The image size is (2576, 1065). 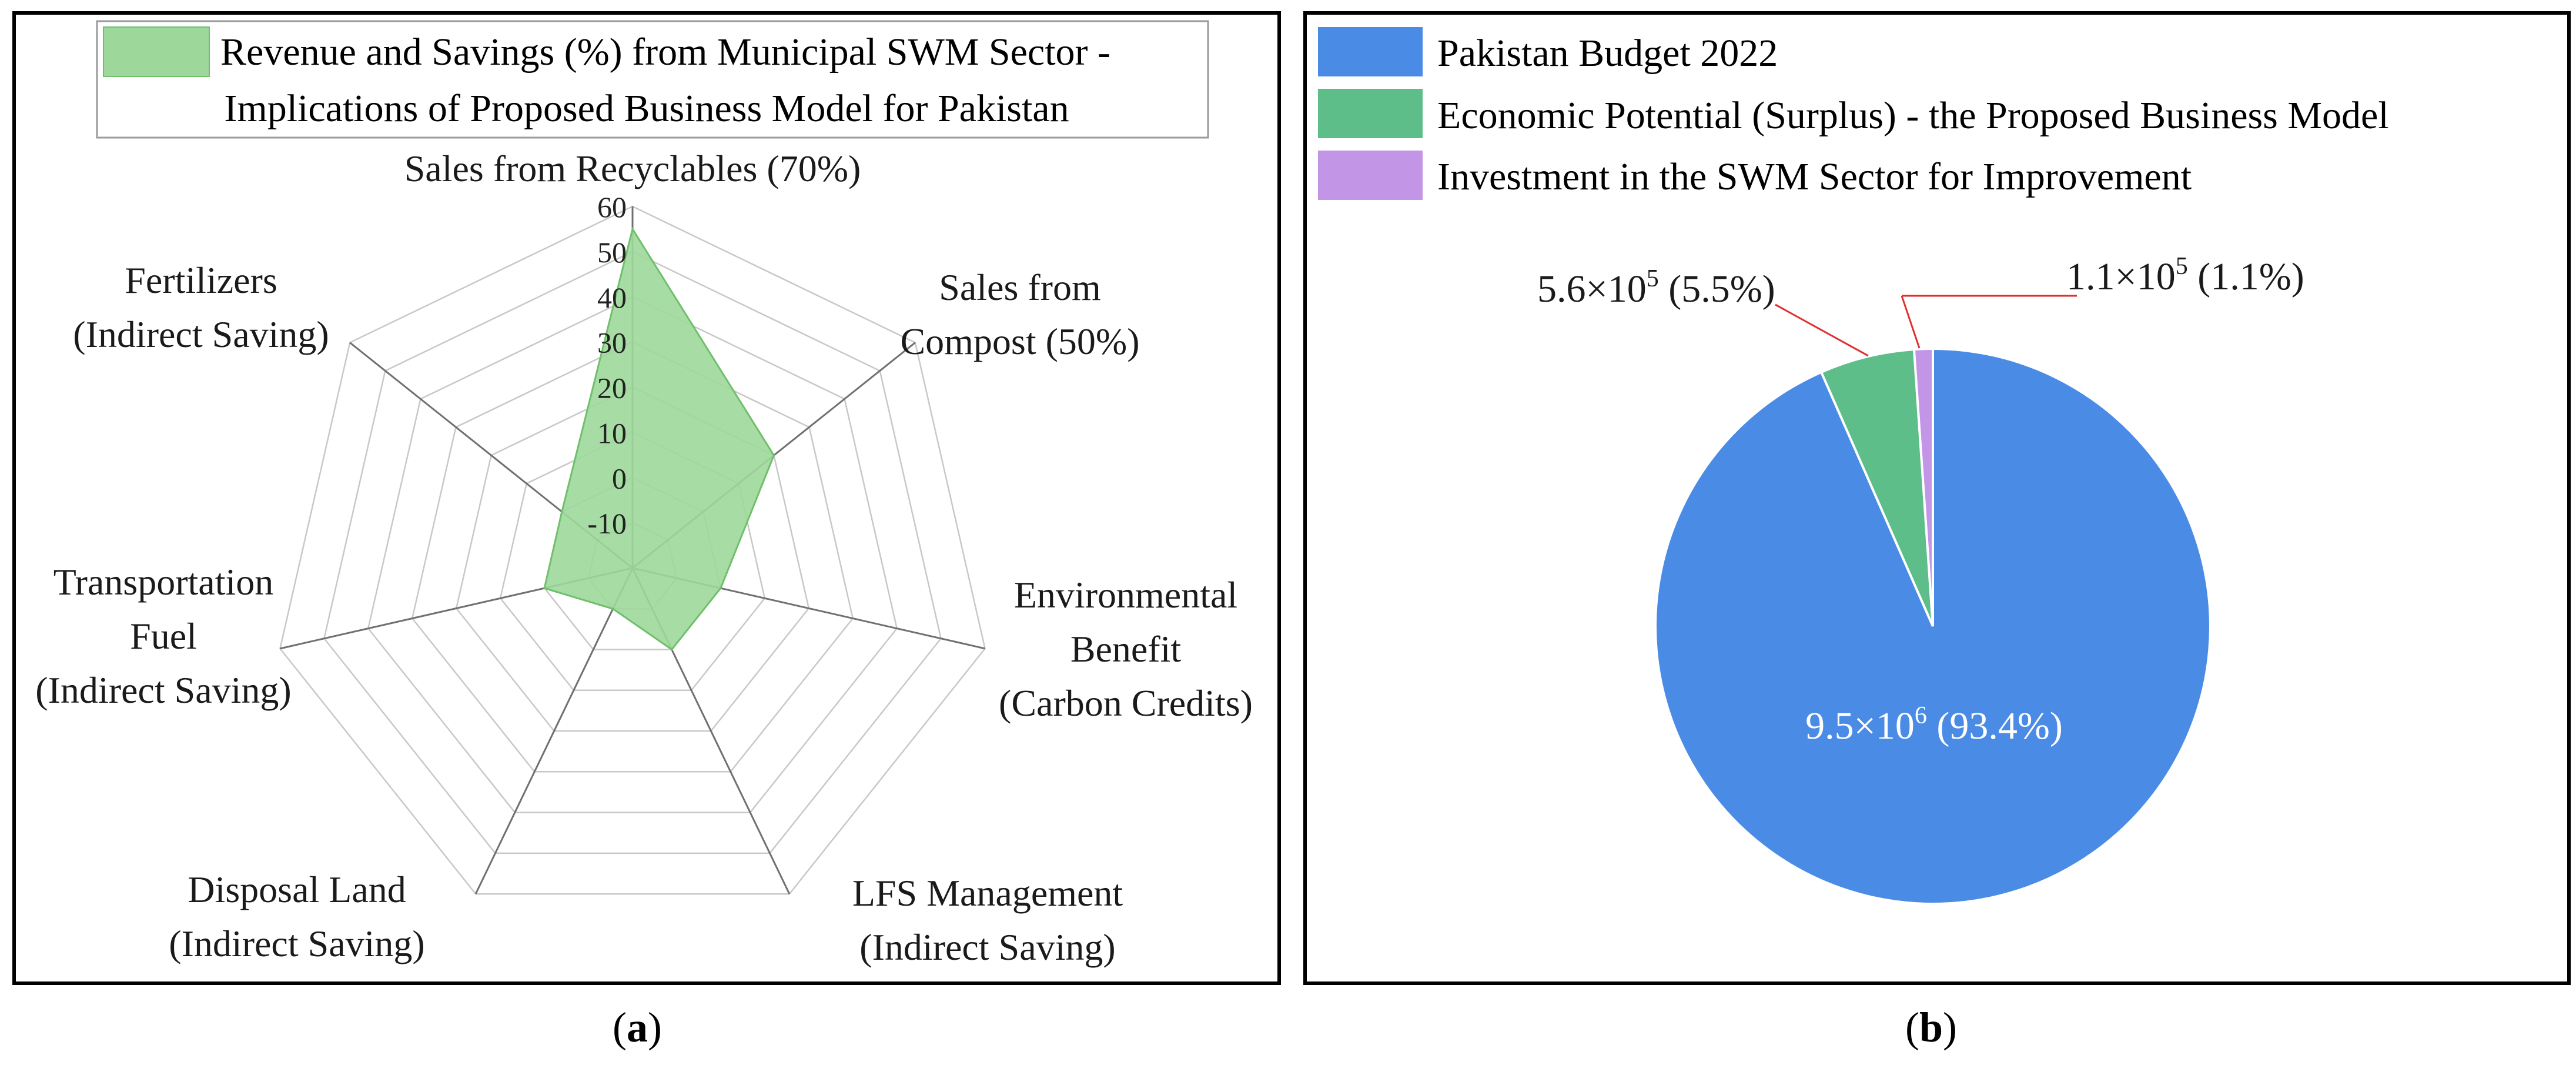 What do you see at coordinates (659, 438) in the screenshot?
I see `radar-data-area` at bounding box center [659, 438].